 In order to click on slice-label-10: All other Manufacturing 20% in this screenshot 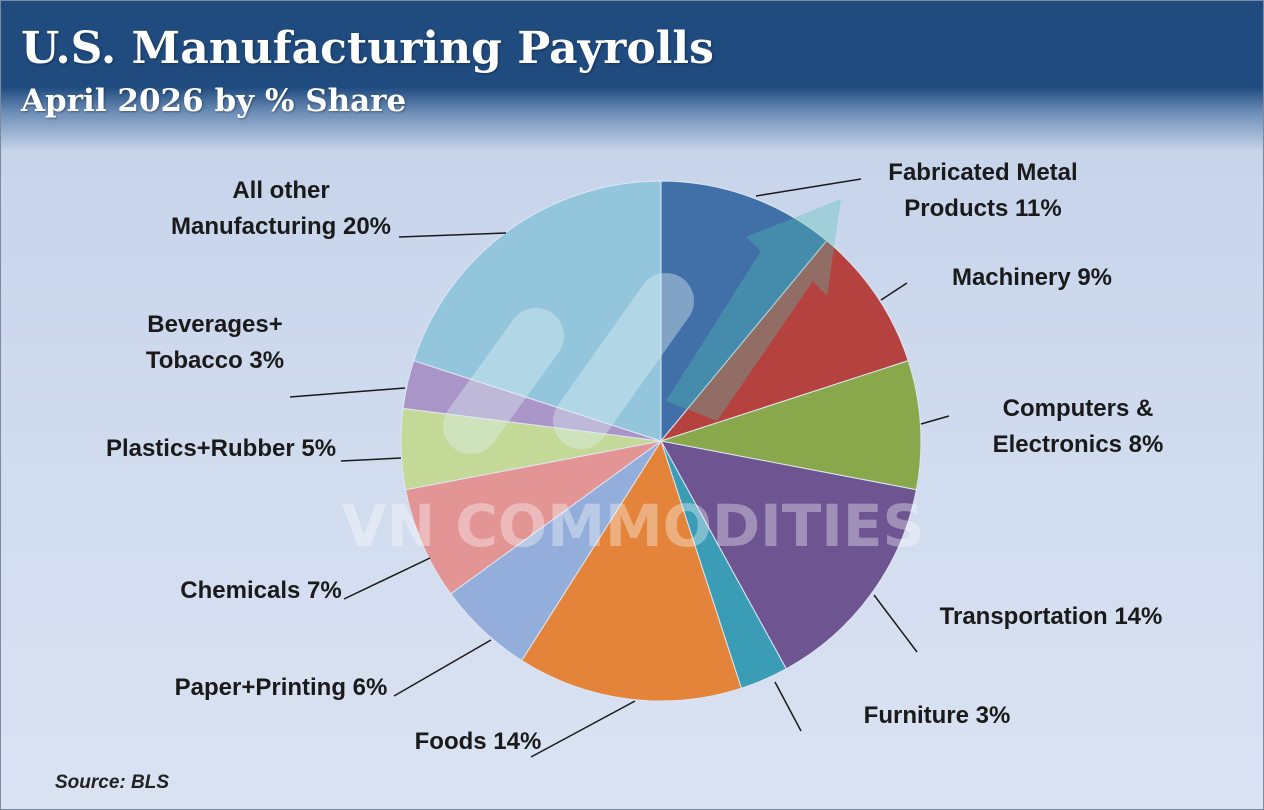, I will do `click(281, 208)`.